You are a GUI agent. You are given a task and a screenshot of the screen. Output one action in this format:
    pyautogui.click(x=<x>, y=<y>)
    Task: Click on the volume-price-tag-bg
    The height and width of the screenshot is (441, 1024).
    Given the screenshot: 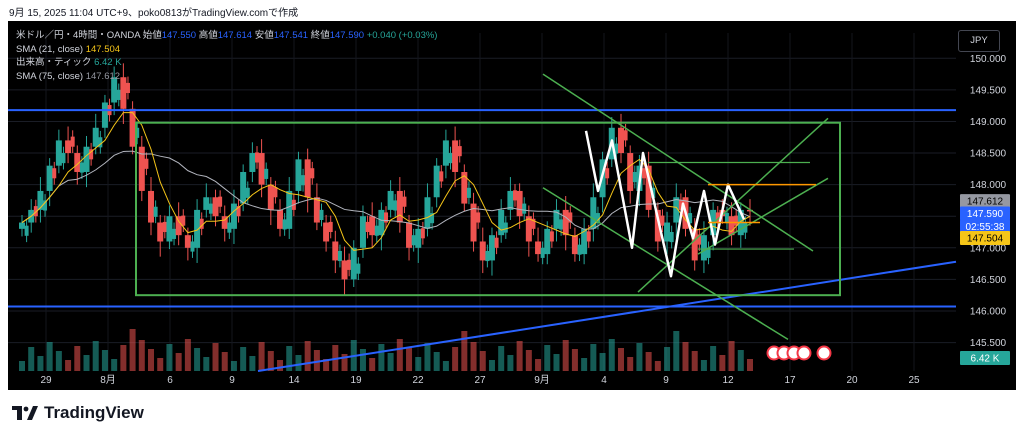 What is the action you would take?
    pyautogui.click(x=985, y=358)
    